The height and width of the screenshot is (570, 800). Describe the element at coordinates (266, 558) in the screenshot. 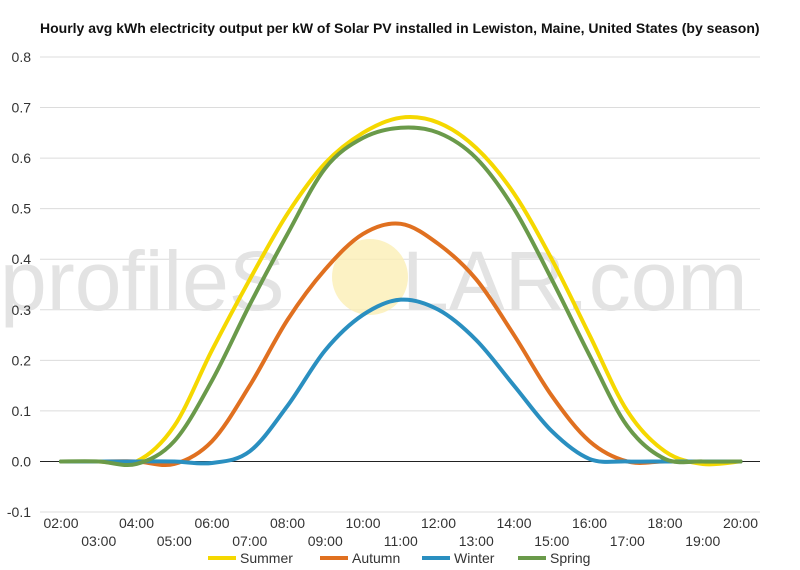

I see `legend-label-summer: Summer` at that location.